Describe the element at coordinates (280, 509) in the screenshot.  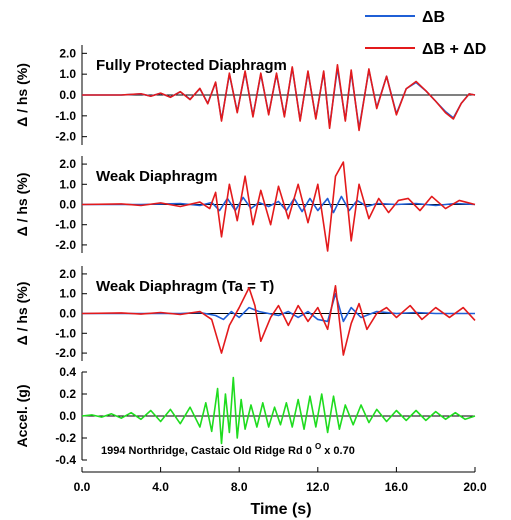
I see `x-axis-title: Time (s)` at that location.